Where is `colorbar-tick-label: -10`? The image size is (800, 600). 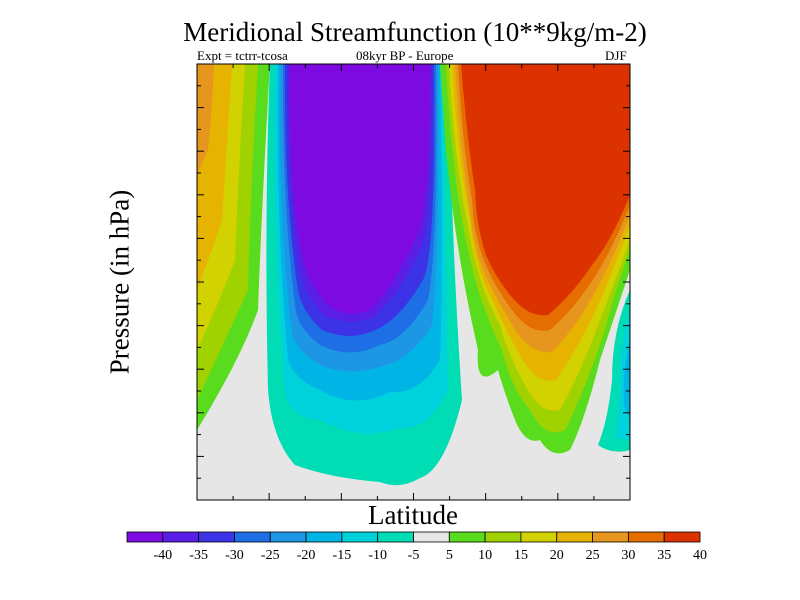 colorbar-tick-label: -10 is located at coordinates (377, 555).